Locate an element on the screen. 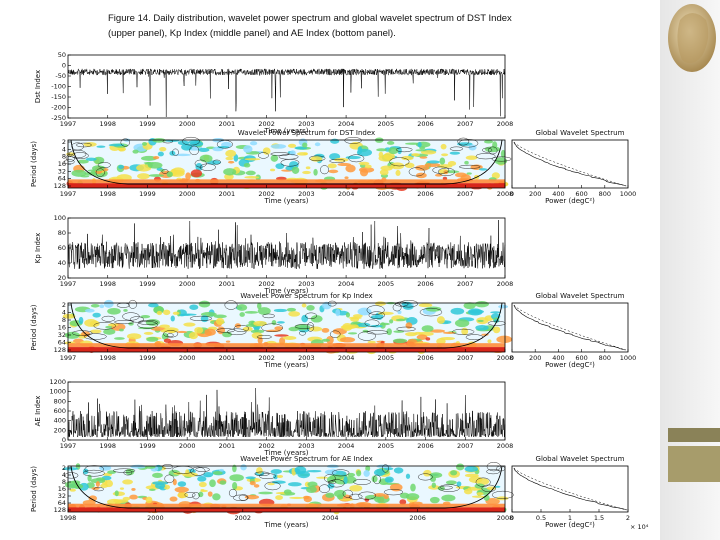 This screenshot has height=540, width=720. x-tick-label: 2005 is located at coordinates (386, 284).